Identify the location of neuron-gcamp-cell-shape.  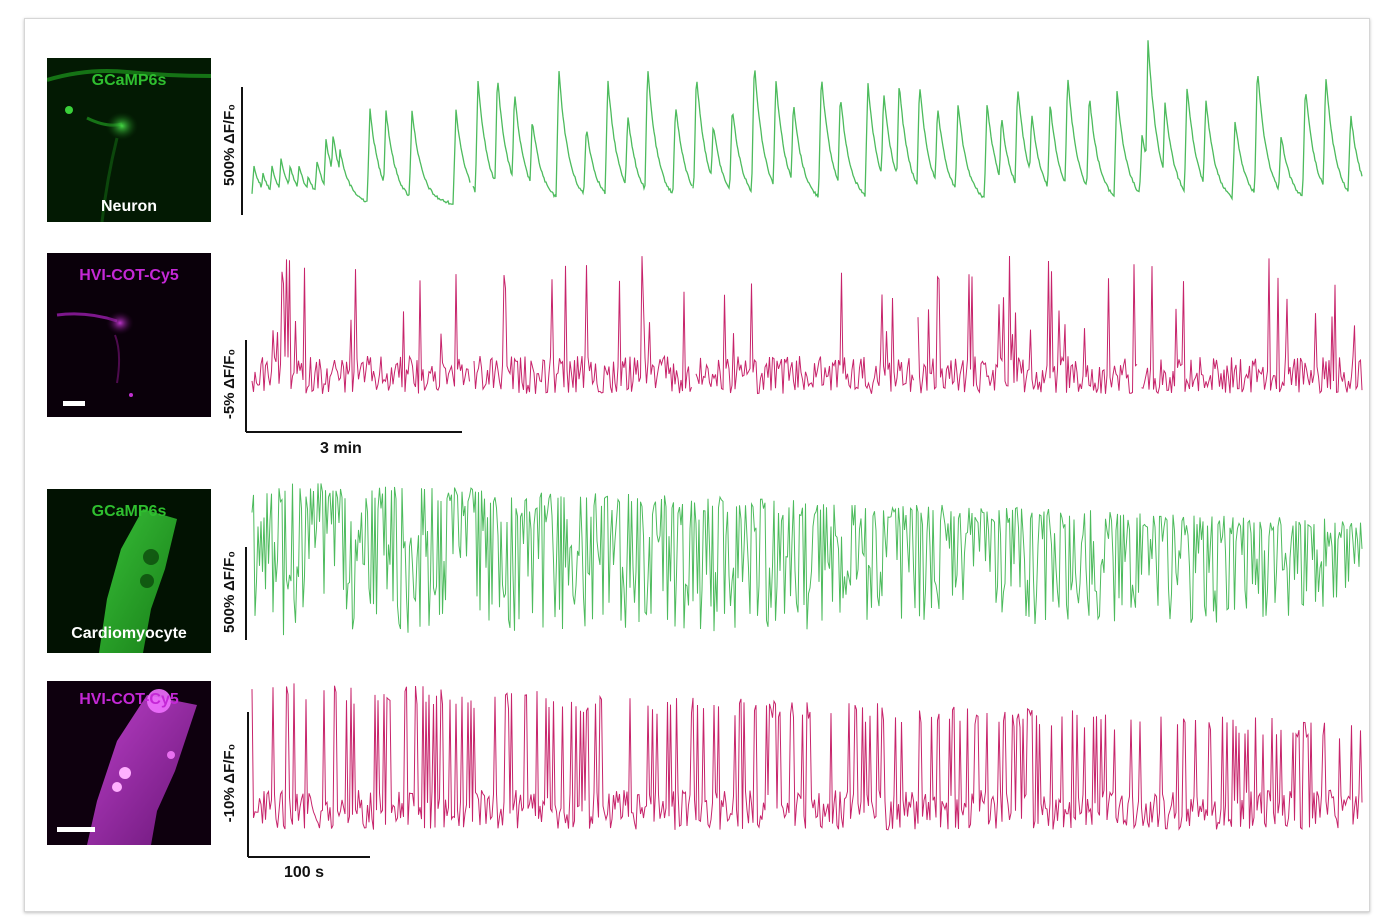
(129, 140).